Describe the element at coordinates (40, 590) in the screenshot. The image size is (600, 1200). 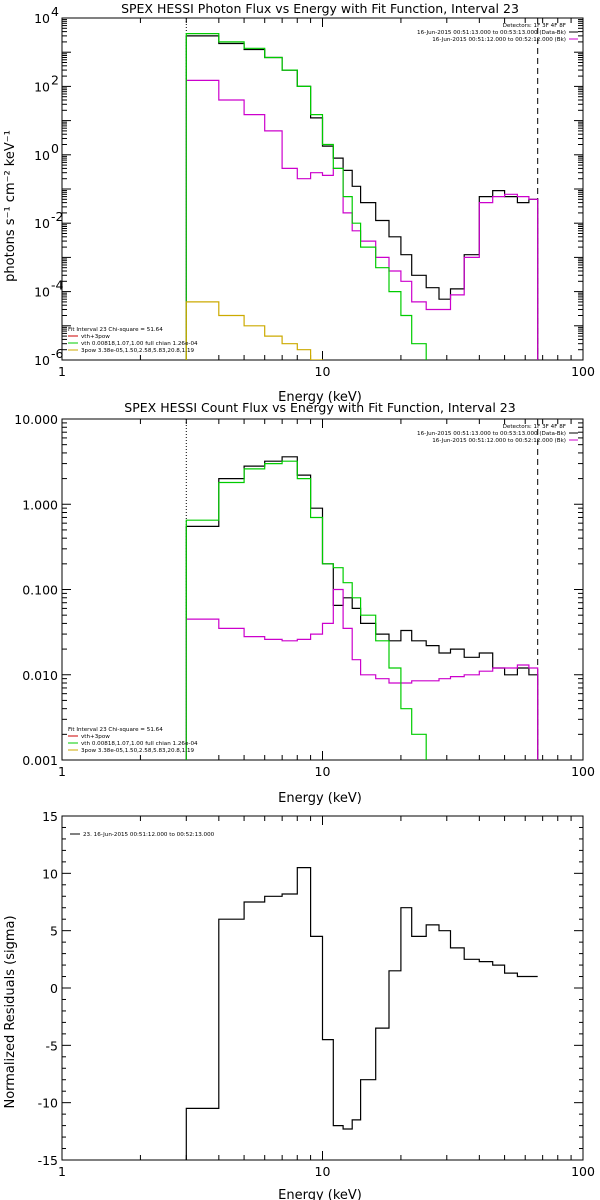
I see `y-tick-label: 0.100` at that location.